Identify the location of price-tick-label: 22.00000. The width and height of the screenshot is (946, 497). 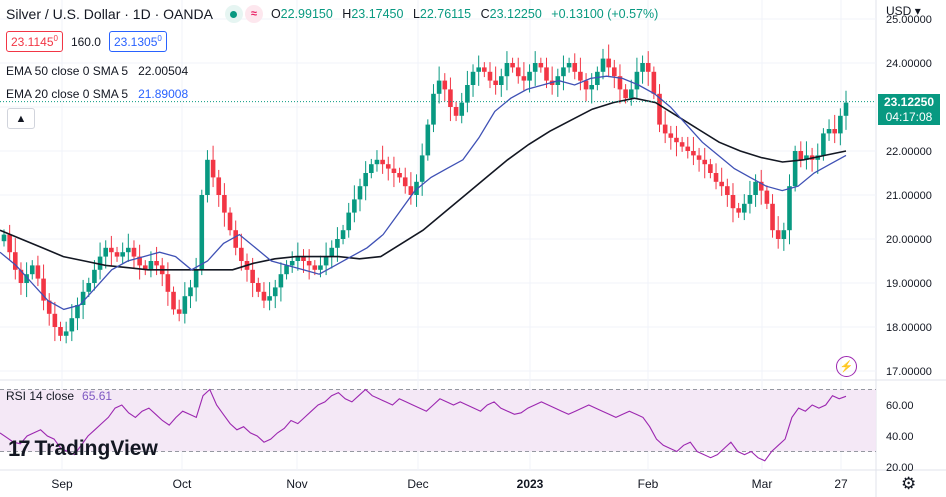
(909, 152).